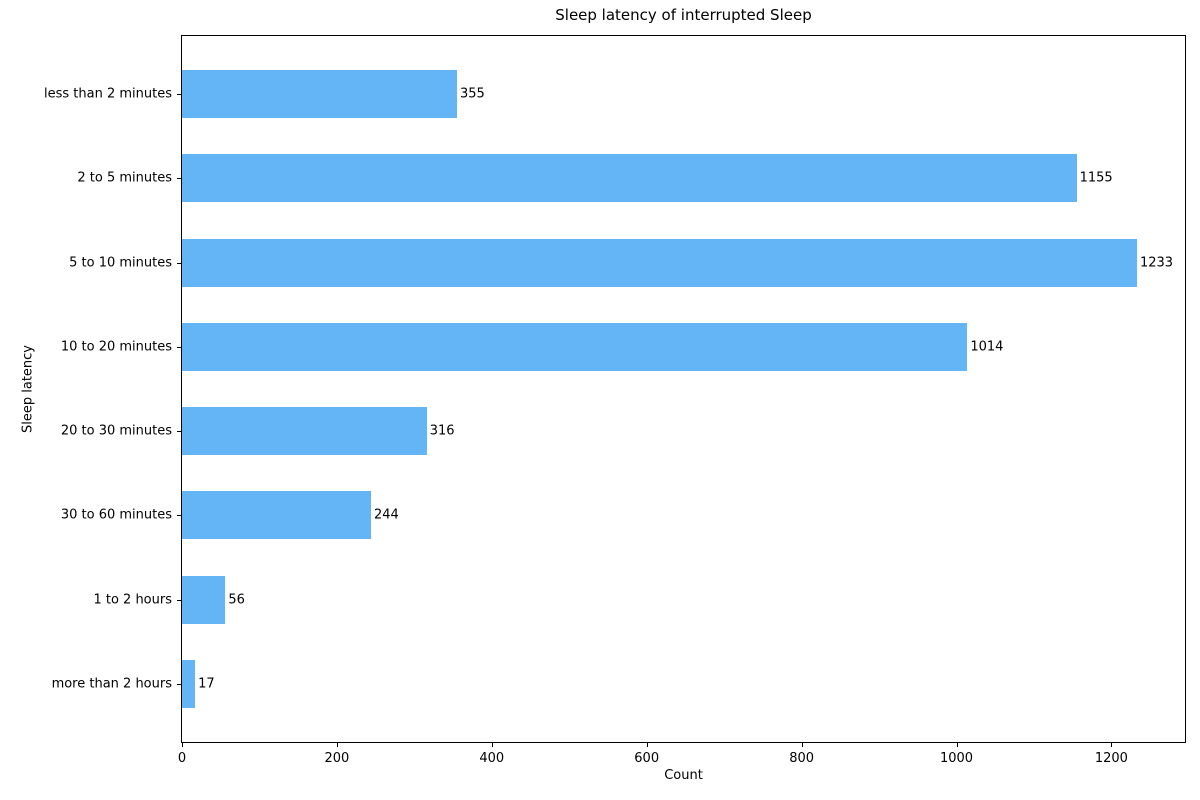 The width and height of the screenshot is (1200, 800). I want to click on bar-value-label: 1233, so click(1156, 263).